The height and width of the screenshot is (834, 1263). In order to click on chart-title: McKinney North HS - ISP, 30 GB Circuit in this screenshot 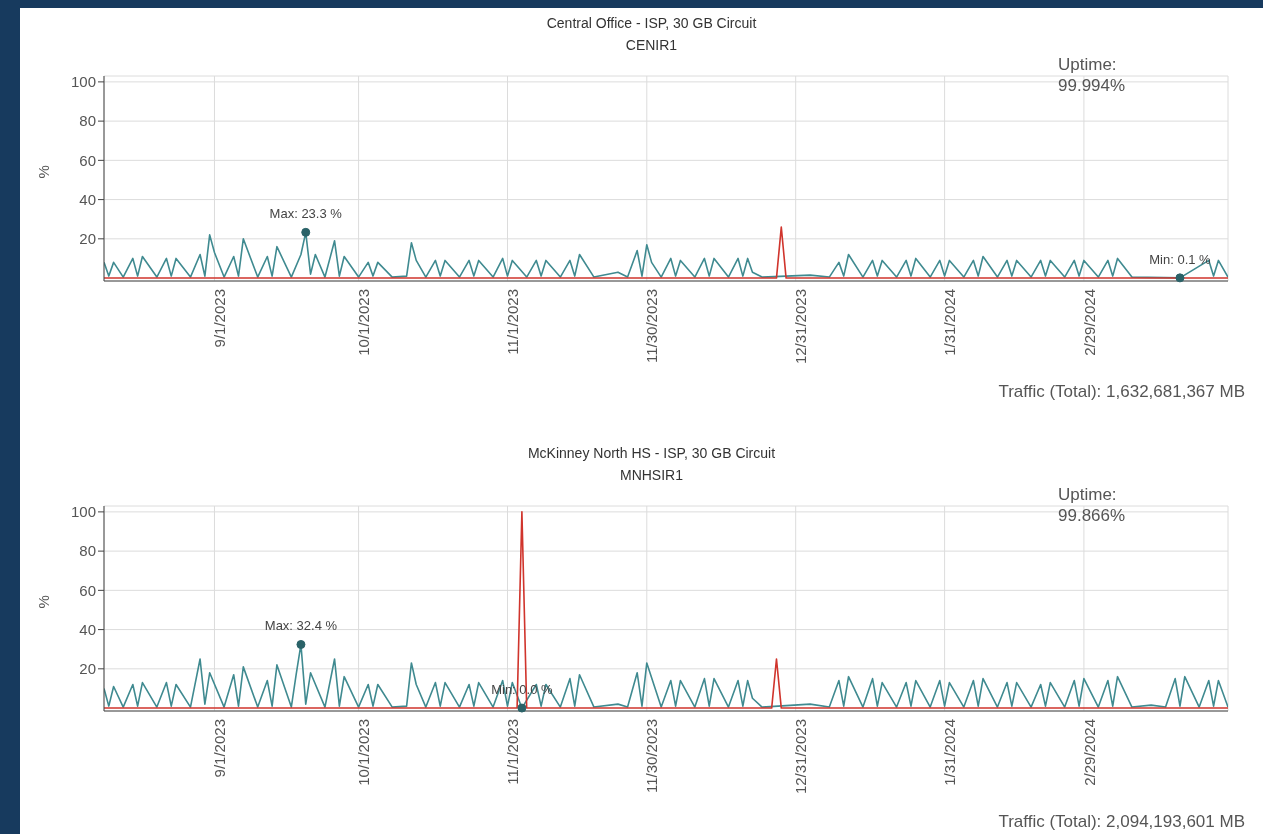, I will do `click(651, 453)`.